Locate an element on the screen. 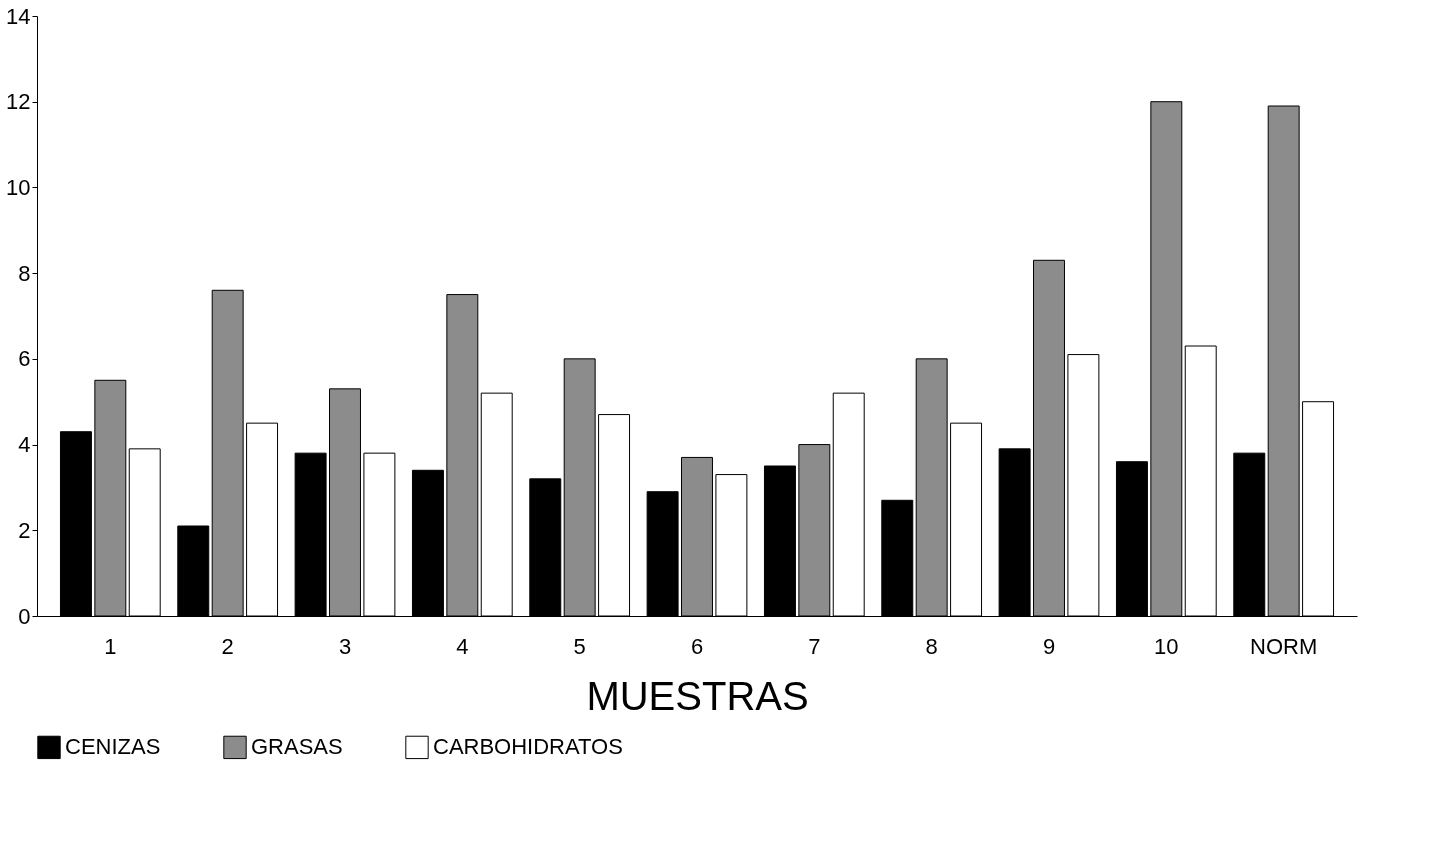 The image size is (1438, 841). x-tick-label: 6 is located at coordinates (697, 646).